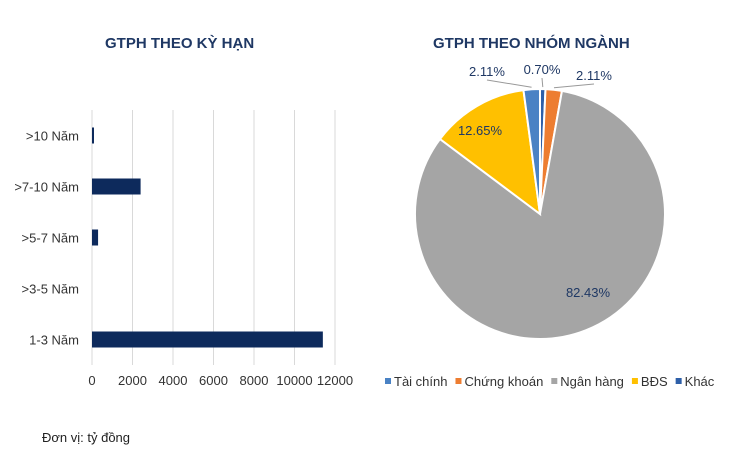 This screenshot has width=729, height=453. I want to click on x-tick-label: 0, so click(91, 380).